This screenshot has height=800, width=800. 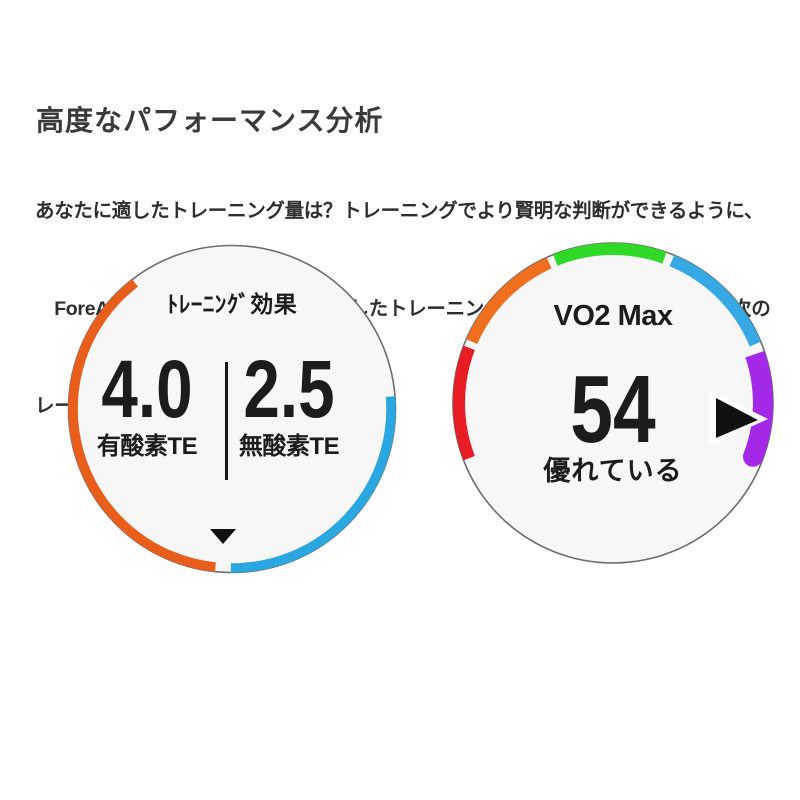 I want to click on anaerobic-arc, so click(x=313, y=484).